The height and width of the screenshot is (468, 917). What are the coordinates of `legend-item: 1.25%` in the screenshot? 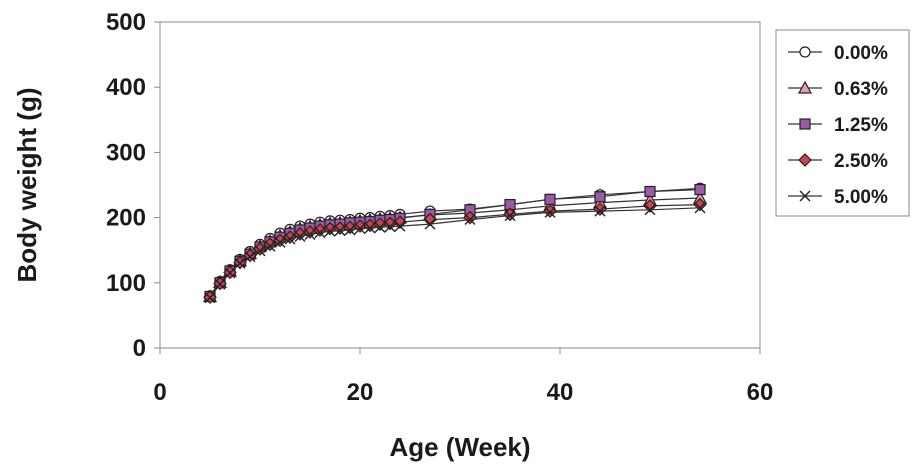 It's located at (838, 125).